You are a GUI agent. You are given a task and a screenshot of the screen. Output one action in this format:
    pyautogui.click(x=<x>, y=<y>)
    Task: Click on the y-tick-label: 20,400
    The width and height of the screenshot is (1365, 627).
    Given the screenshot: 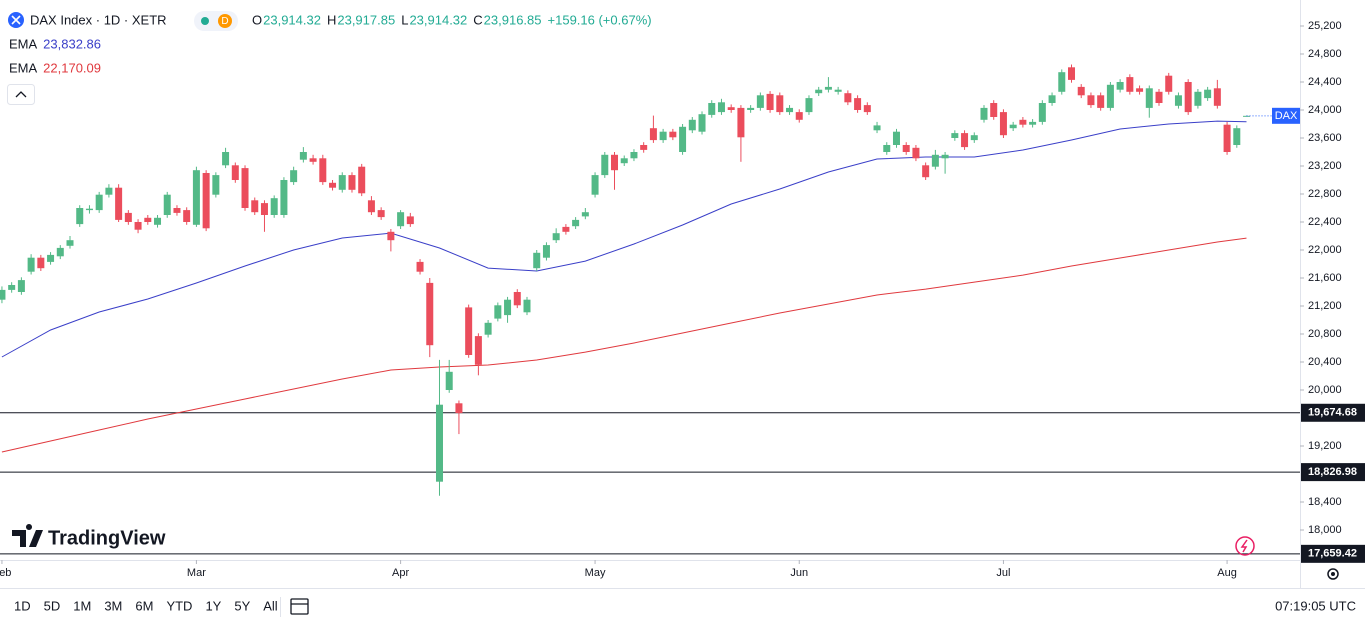 What is the action you would take?
    pyautogui.click(x=1325, y=362)
    